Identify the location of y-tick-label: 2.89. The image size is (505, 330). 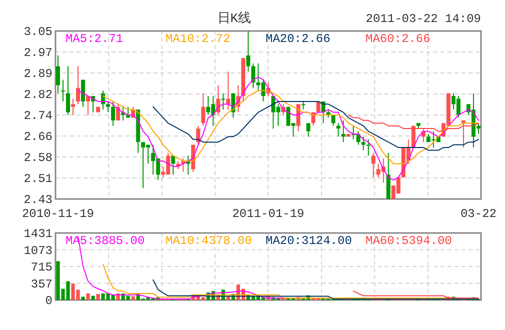
(38, 74).